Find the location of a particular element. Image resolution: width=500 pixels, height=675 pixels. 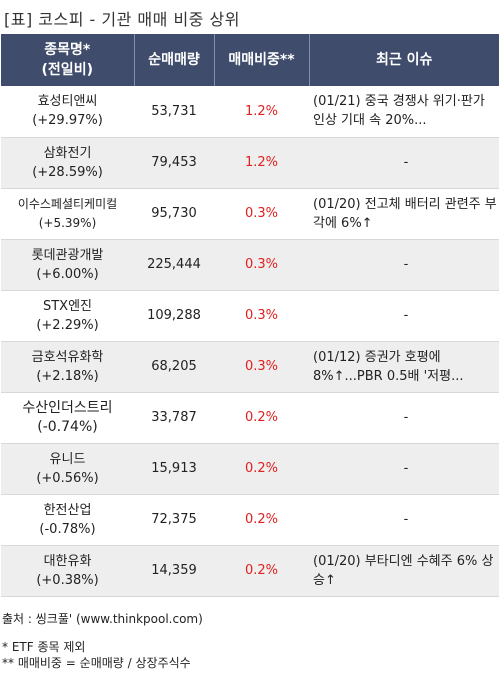

stock-name: 롯데관광개발 is located at coordinates (67, 255).